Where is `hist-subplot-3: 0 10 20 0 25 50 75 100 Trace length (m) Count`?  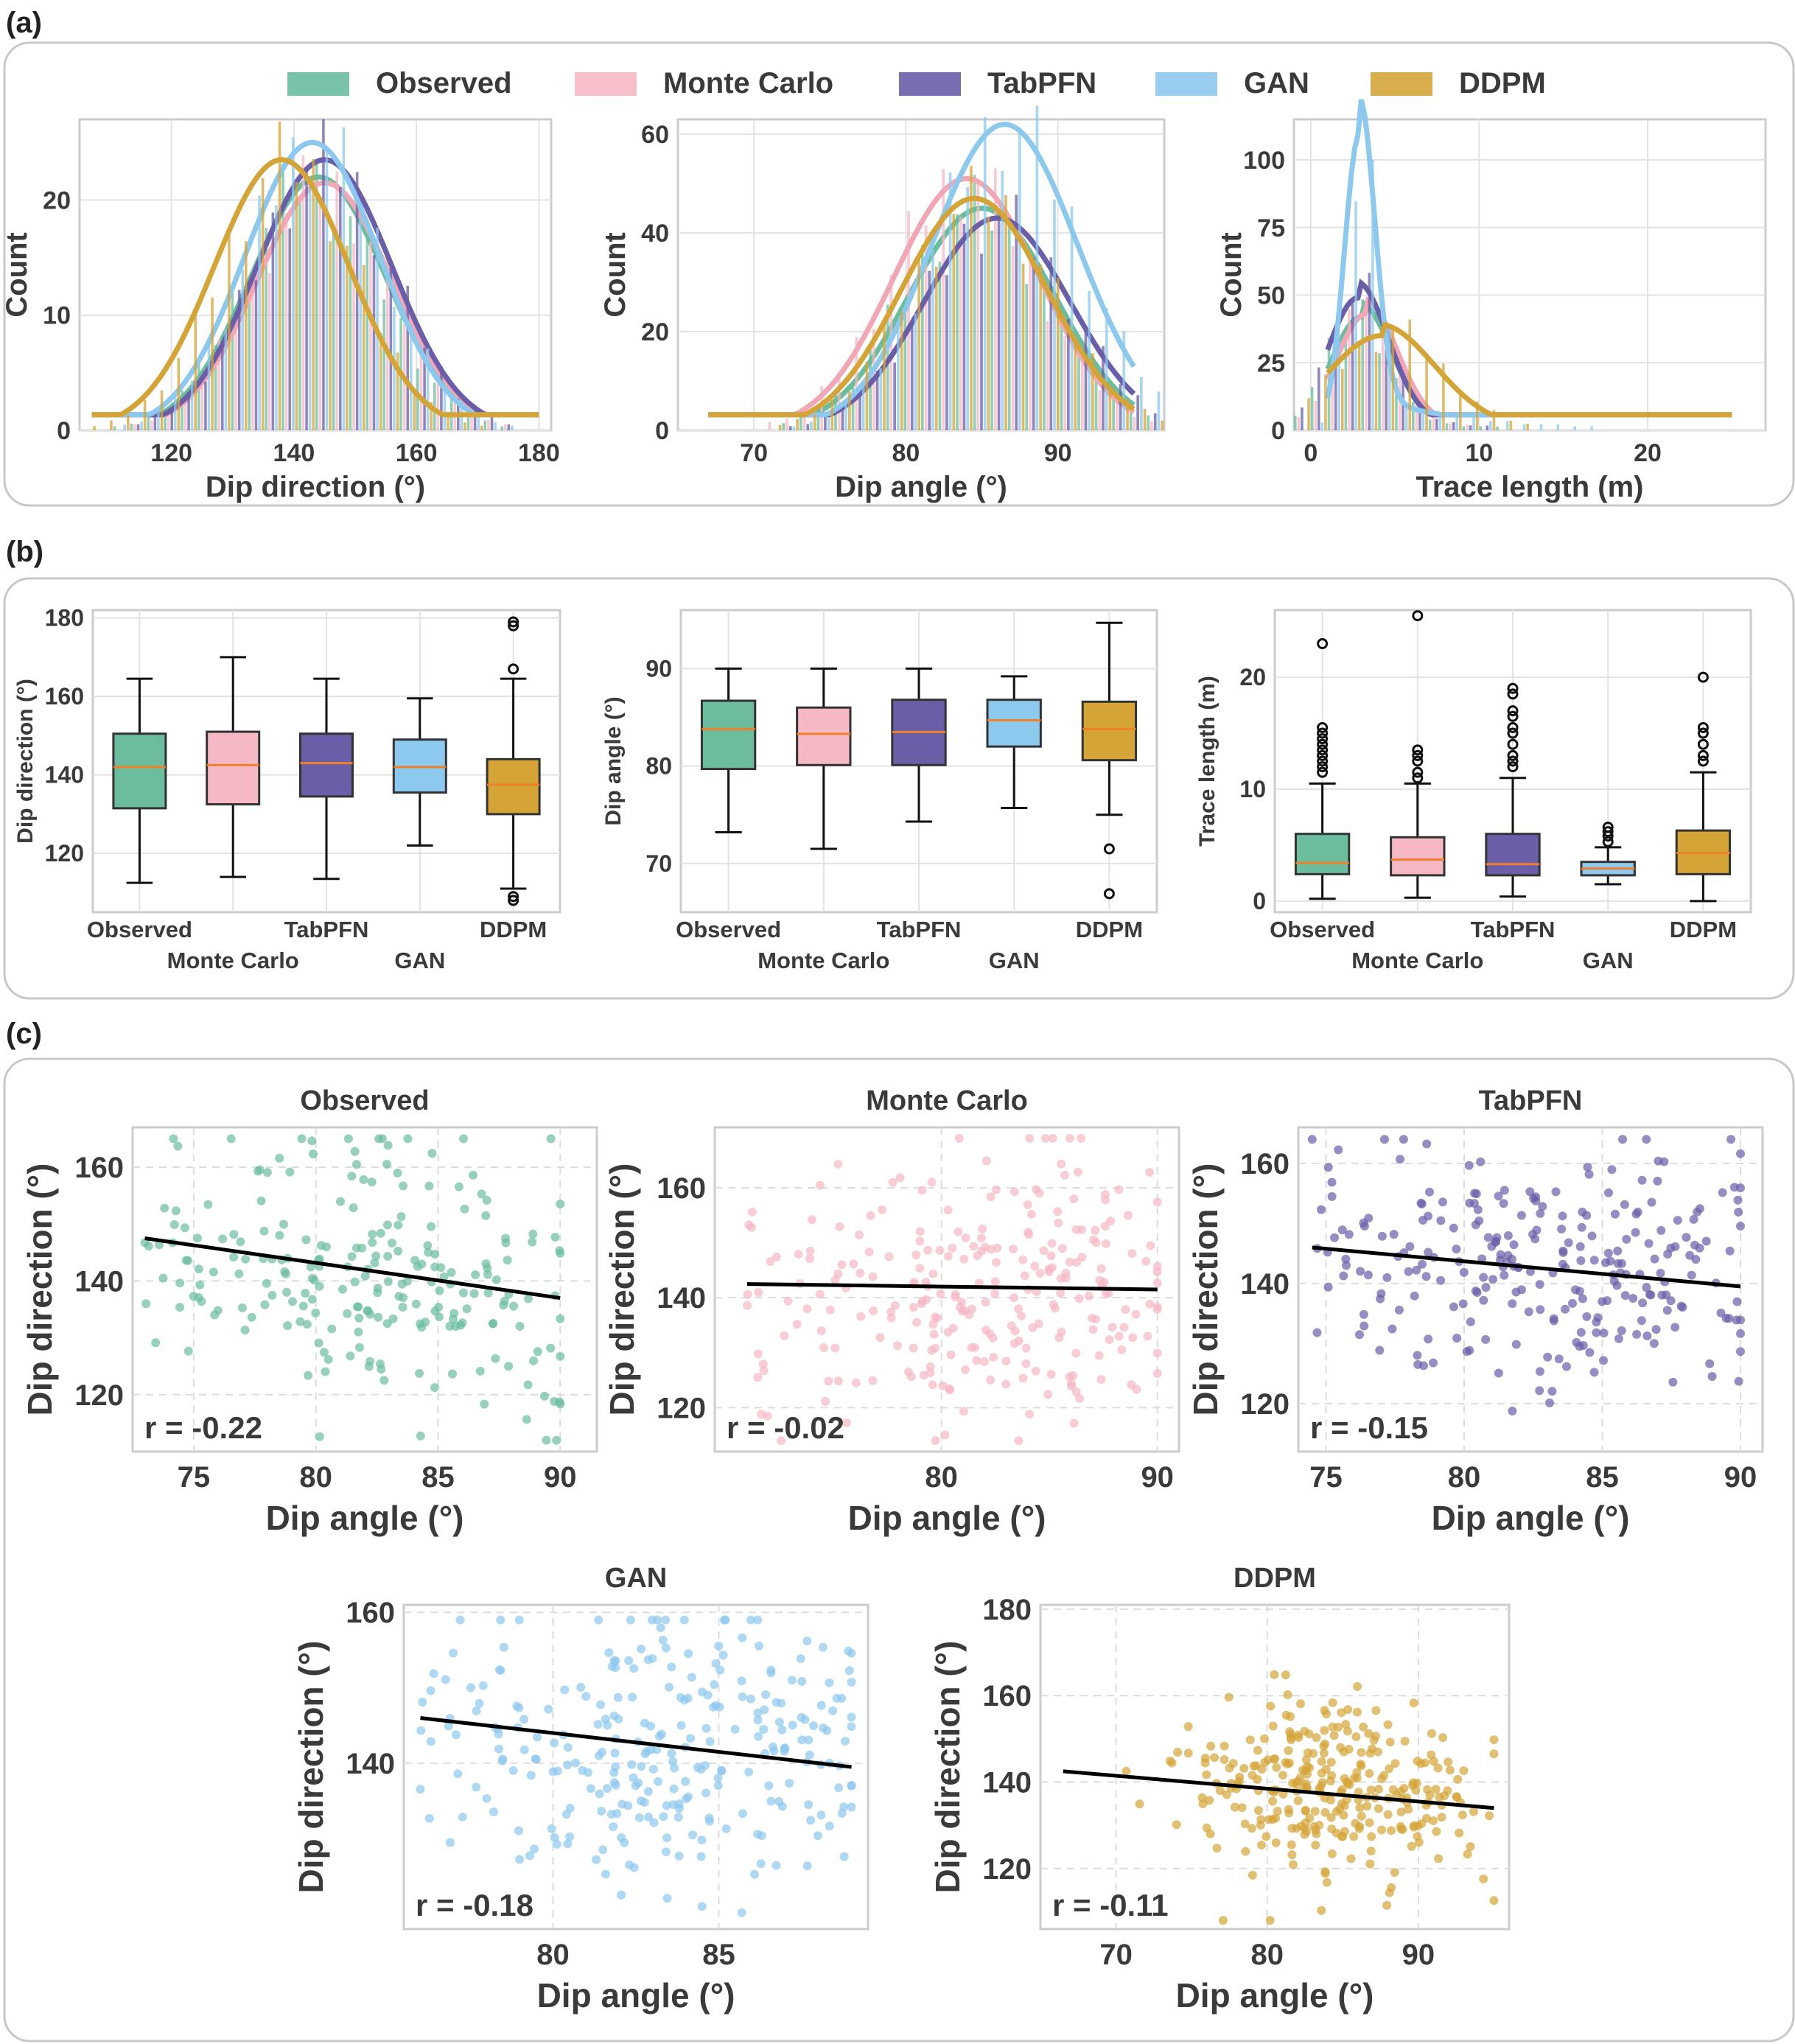
hist-subplot-3: 0 10 20 0 25 50 75 100 Trace length (m) Count is located at coordinates (1491, 301).